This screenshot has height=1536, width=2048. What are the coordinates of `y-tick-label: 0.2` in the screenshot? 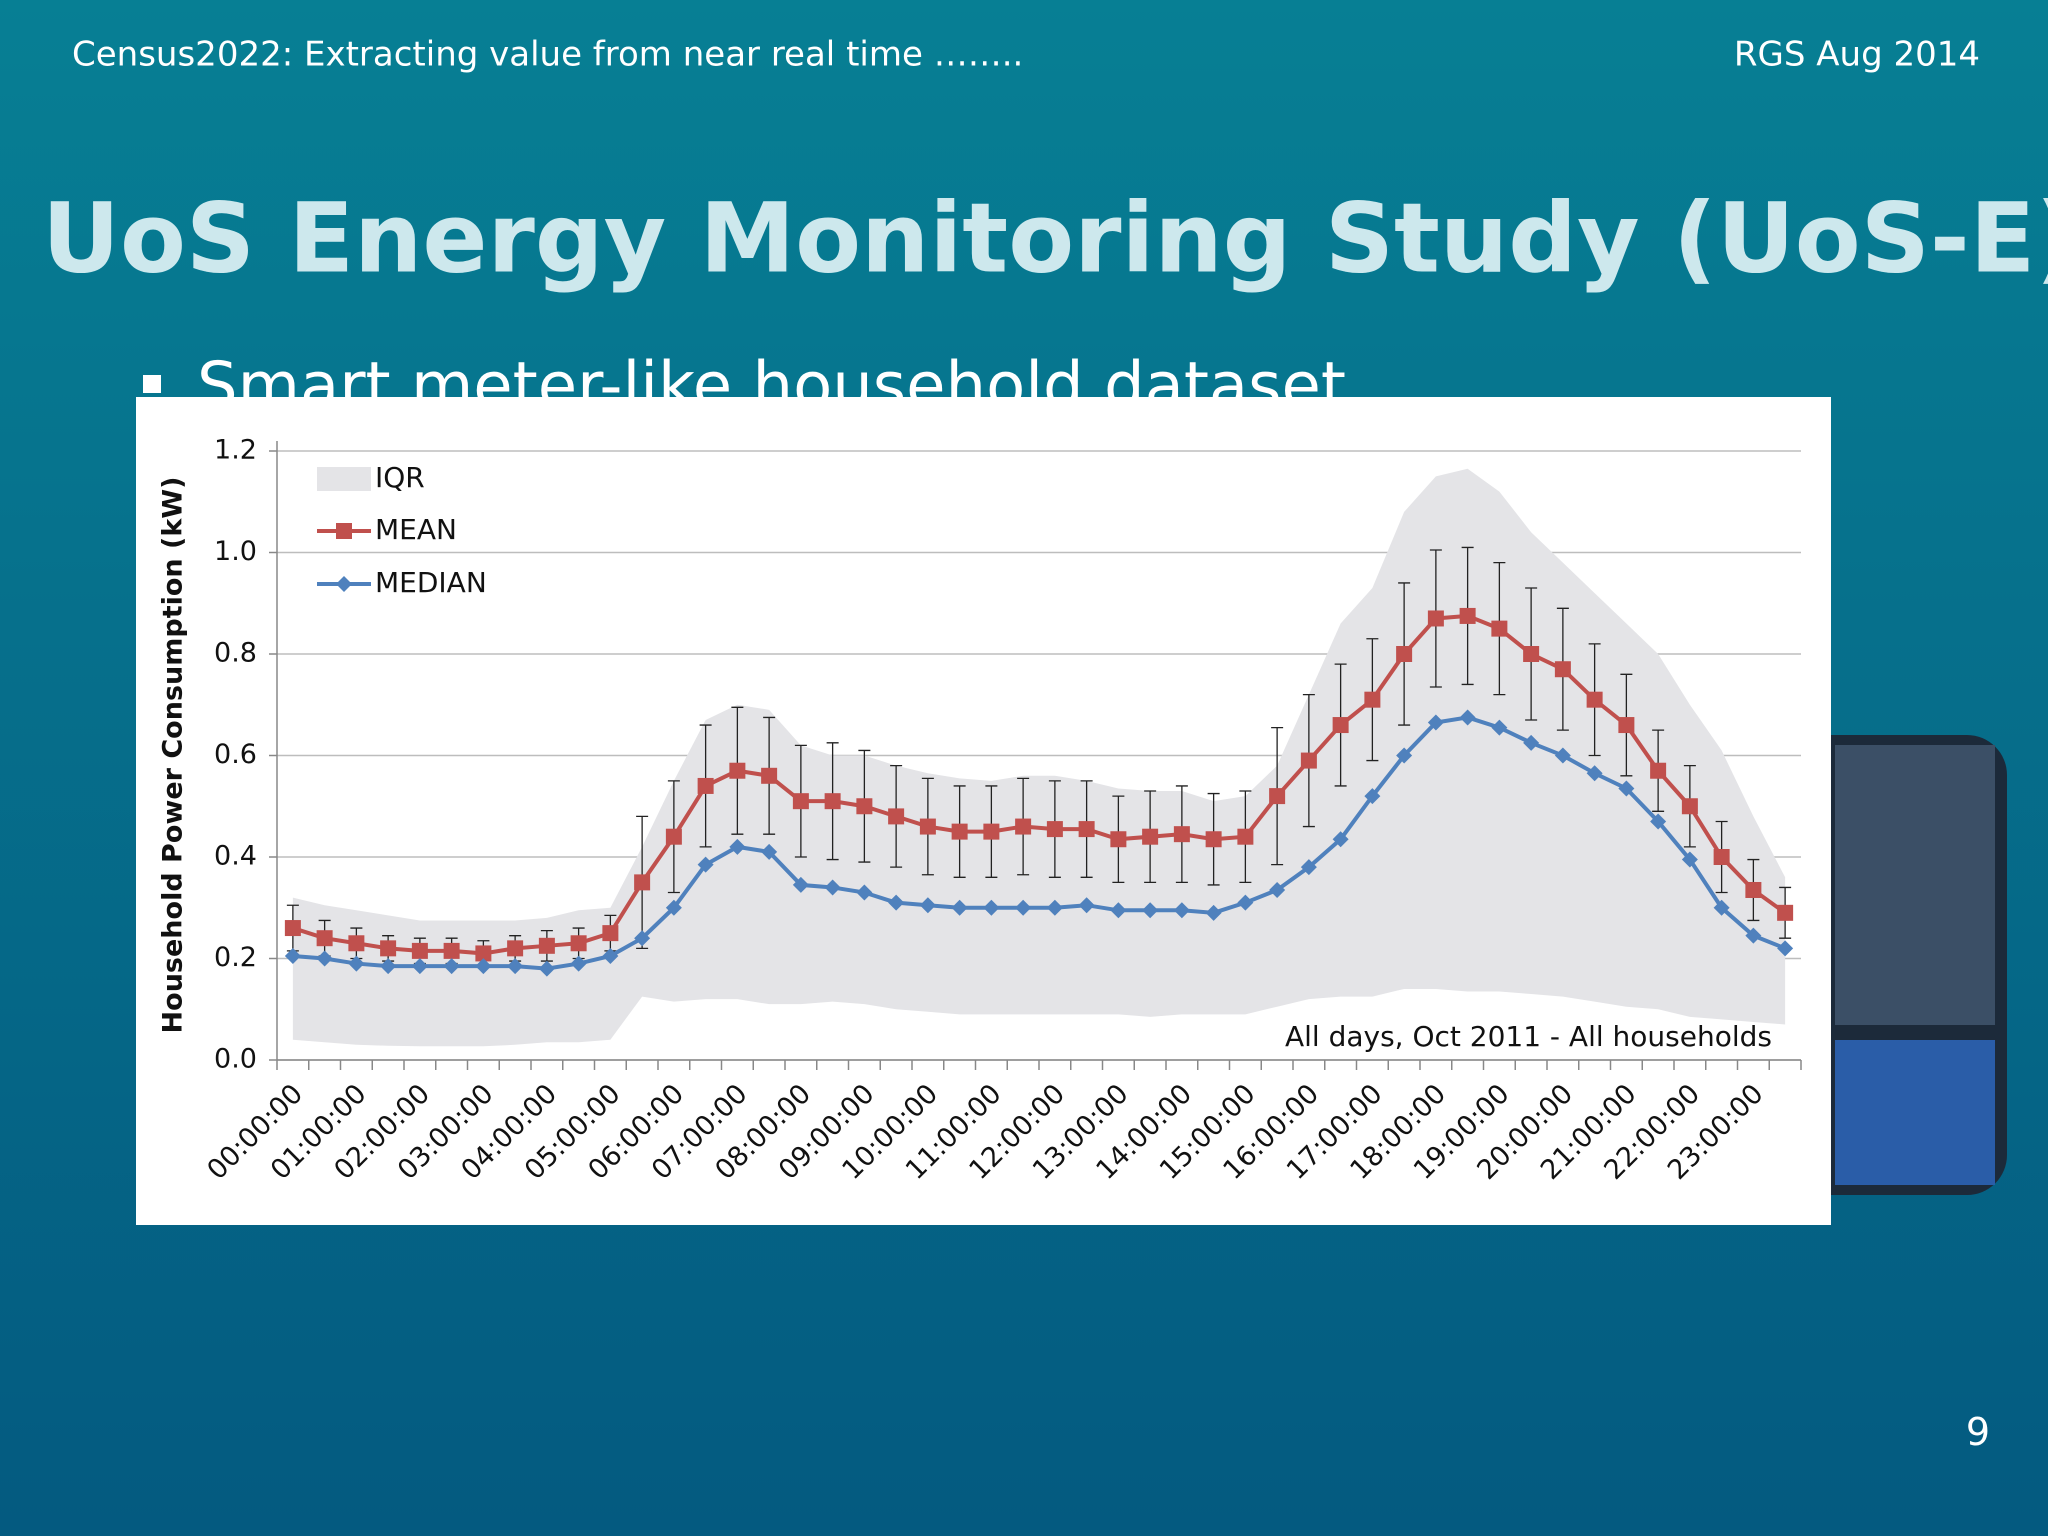 It's located at (235, 957).